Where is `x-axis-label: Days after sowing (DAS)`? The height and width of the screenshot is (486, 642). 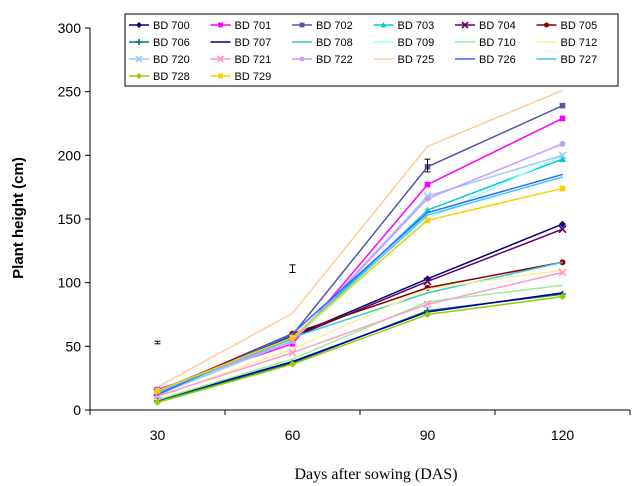
x-axis-label: Days after sowing (DAS) is located at coordinates (375, 474).